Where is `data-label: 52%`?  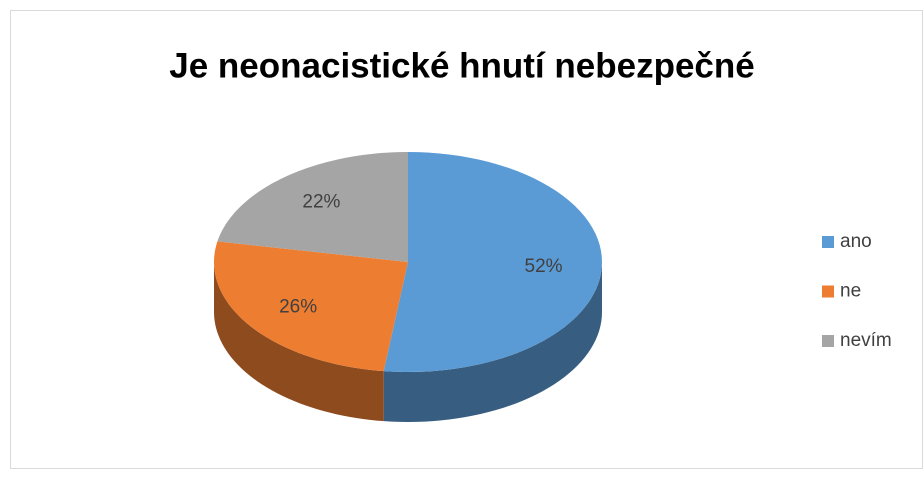 data-label: 52% is located at coordinates (544, 266).